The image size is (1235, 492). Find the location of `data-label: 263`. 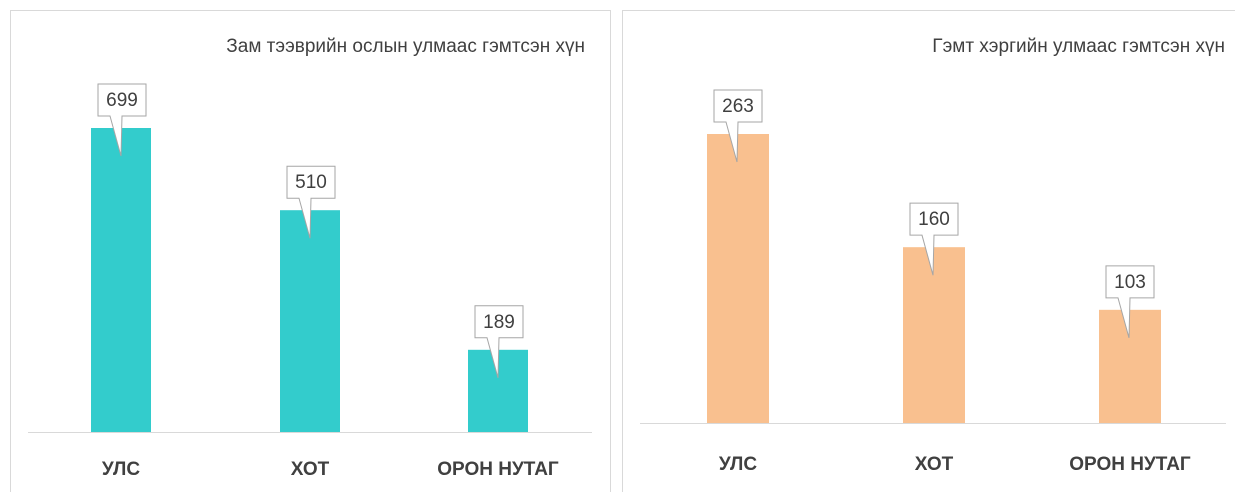

data-label: 263 is located at coordinates (738, 106).